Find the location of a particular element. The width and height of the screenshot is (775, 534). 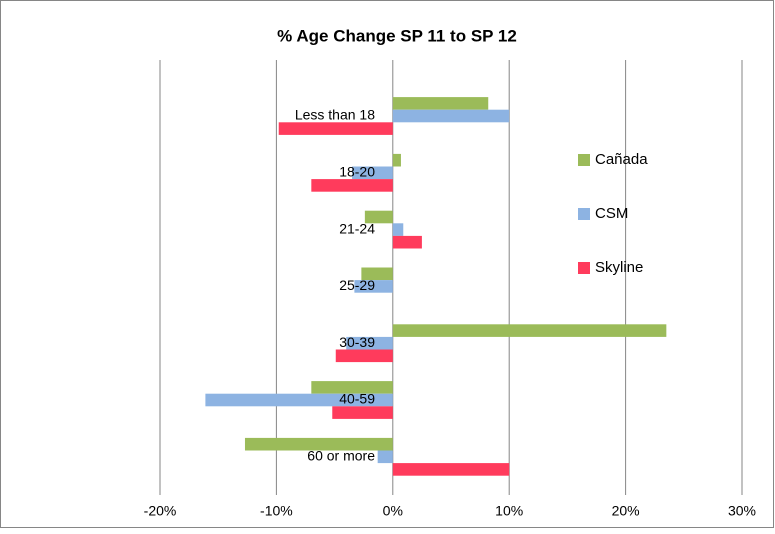

y-tick-label: 30-39 is located at coordinates (357, 342).